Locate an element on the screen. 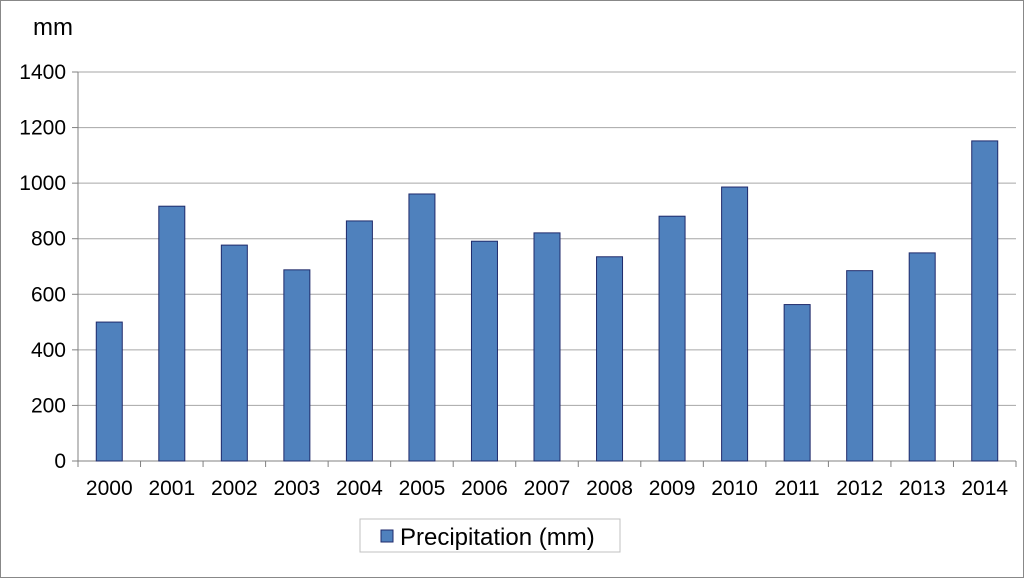 The height and width of the screenshot is (579, 1024). x-tick-label: 2004 is located at coordinates (359, 488).